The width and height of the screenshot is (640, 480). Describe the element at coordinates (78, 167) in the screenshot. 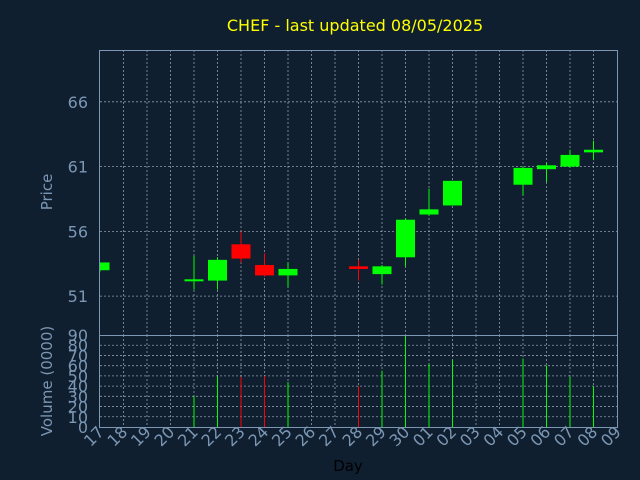

I see `price-tick-label: 61` at that location.